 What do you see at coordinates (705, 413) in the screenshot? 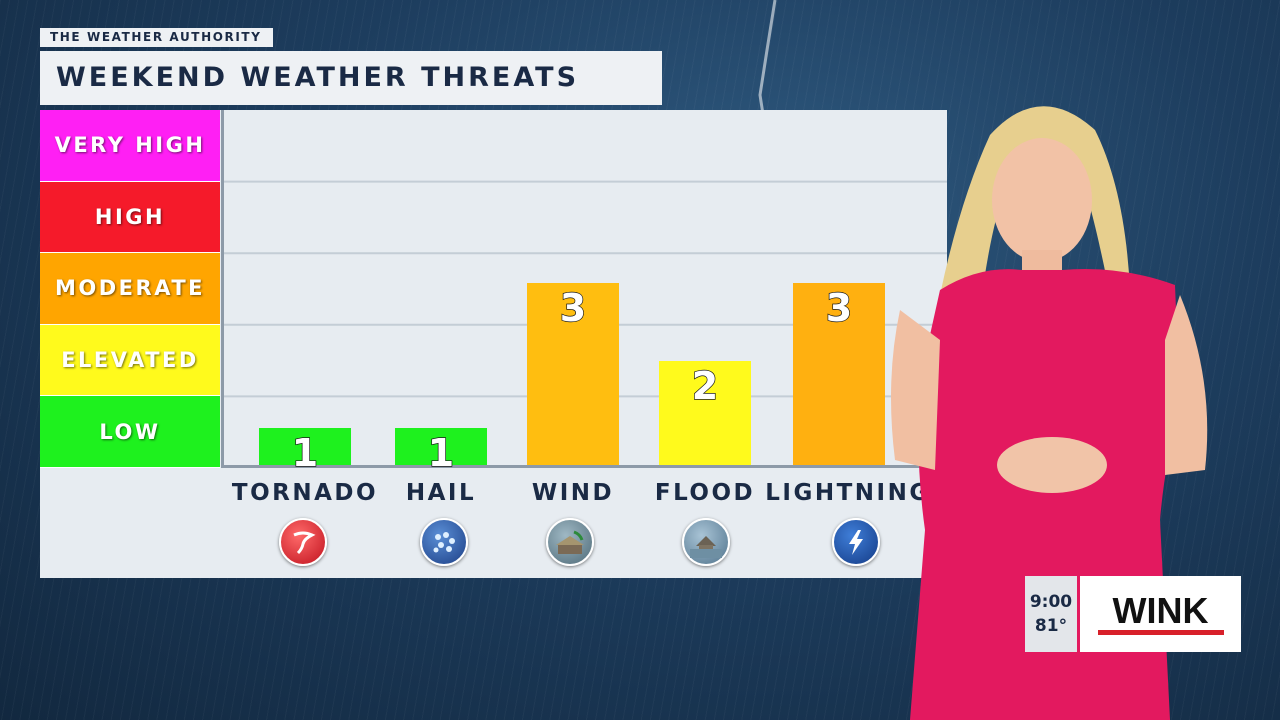
I see `bar-flood` at bounding box center [705, 413].